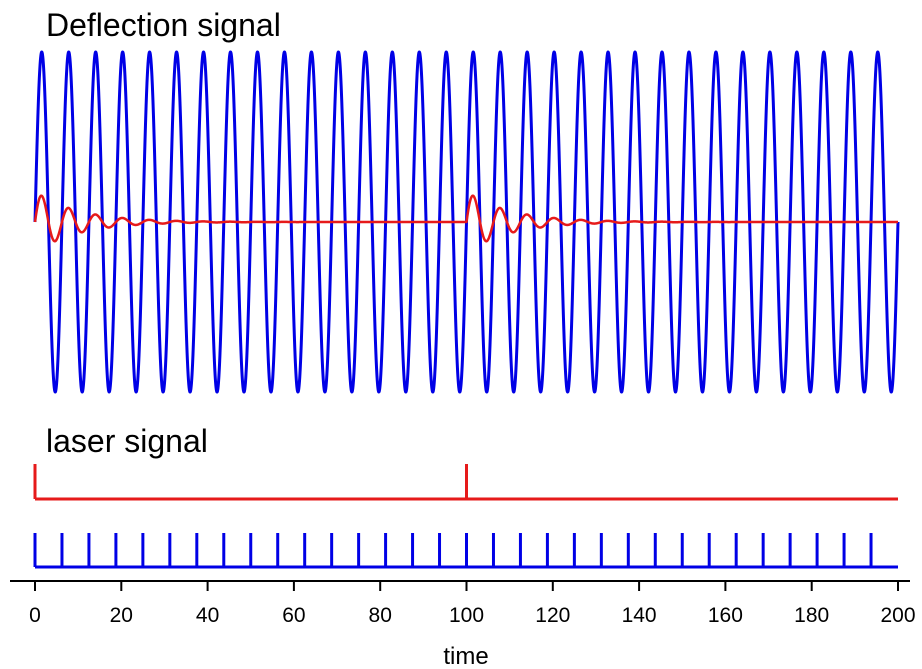 The image size is (922, 669). What do you see at coordinates (121, 615) in the screenshot?
I see `x-tick-label: 20` at bounding box center [121, 615].